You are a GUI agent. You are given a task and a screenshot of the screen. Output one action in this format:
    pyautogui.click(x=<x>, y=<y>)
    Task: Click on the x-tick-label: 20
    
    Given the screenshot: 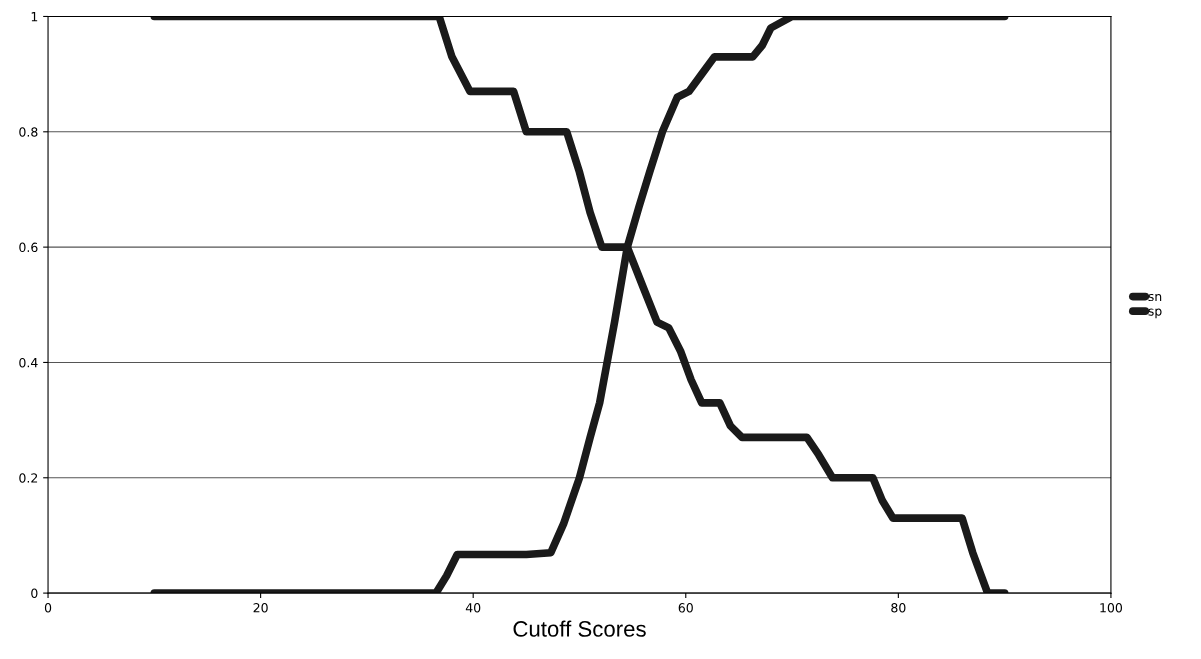 What is the action you would take?
    pyautogui.click(x=260, y=608)
    